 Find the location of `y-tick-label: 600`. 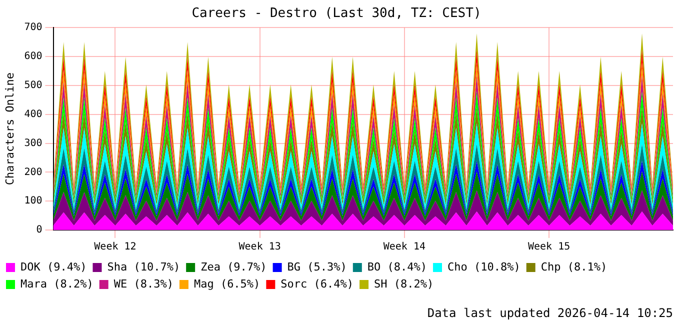

y-tick-label: 600 is located at coordinates (33, 56).